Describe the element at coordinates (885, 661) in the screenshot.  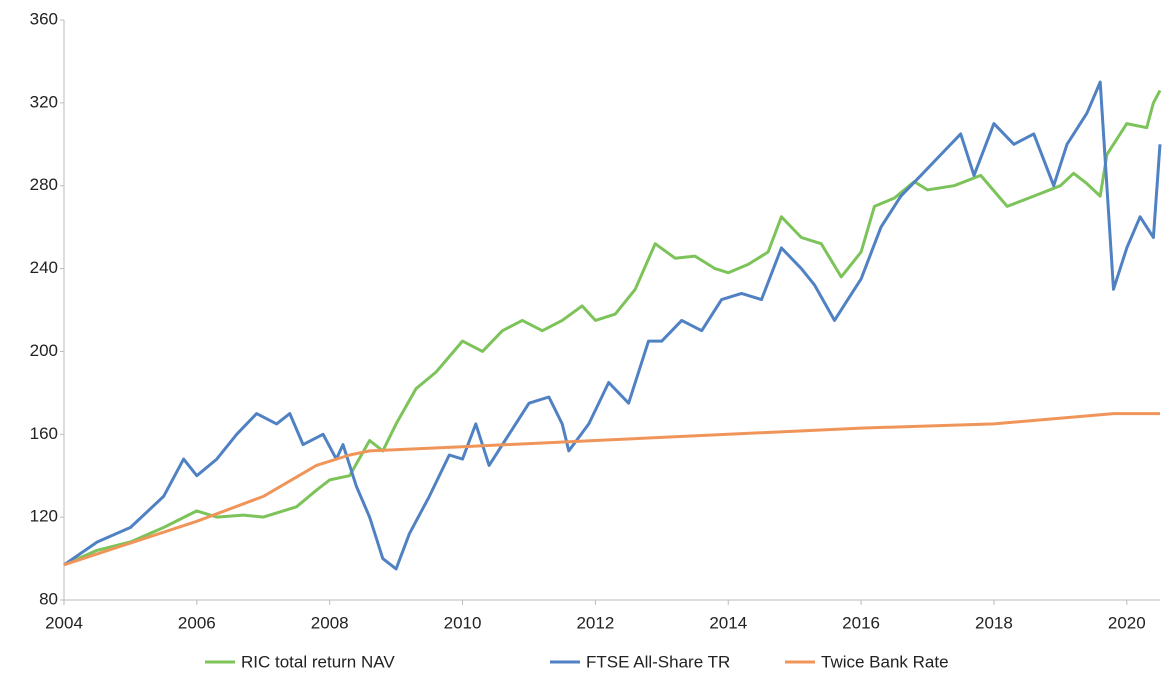
I see `legend-label: Twice Bank Rate` at that location.